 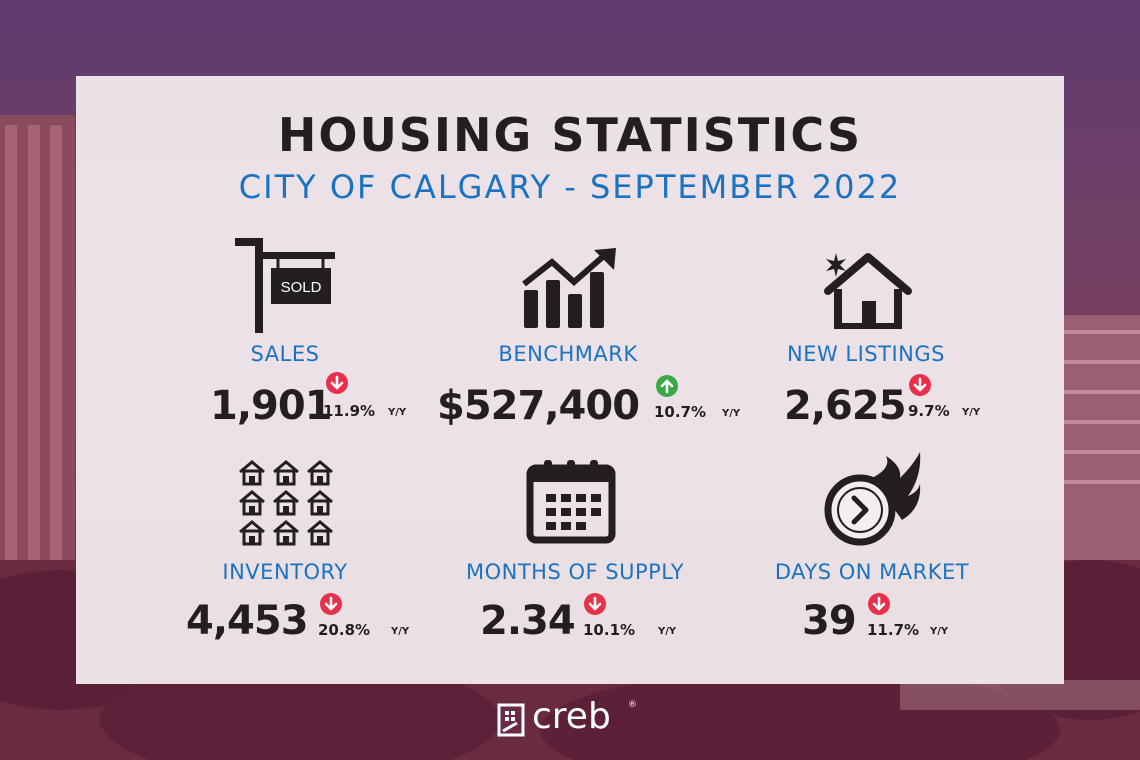 I want to click on inventory-change: 20.8%, so click(x=344, y=630).